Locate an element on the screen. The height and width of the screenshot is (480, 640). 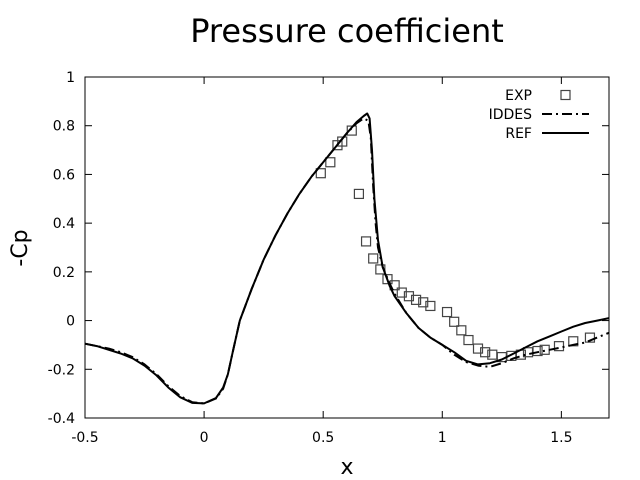
legend: EXP IDDES REF is located at coordinates (539, 115).